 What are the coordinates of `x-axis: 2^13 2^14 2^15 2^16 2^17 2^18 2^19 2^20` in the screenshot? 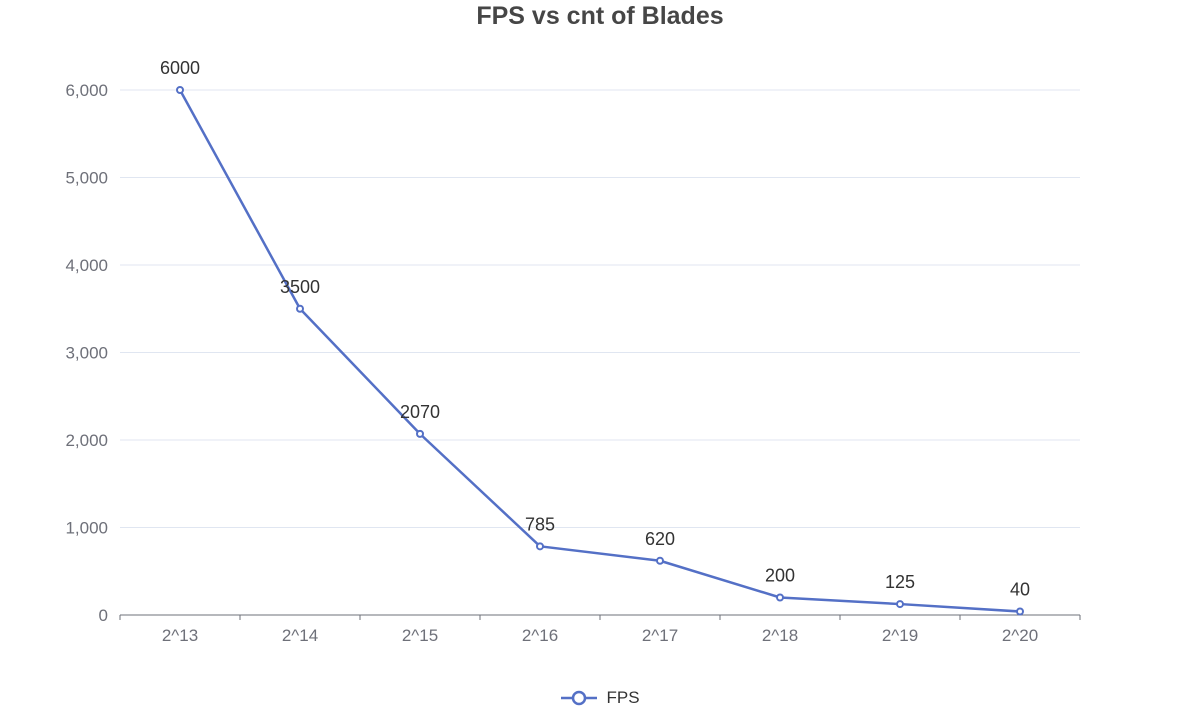 It's located at (600, 629).